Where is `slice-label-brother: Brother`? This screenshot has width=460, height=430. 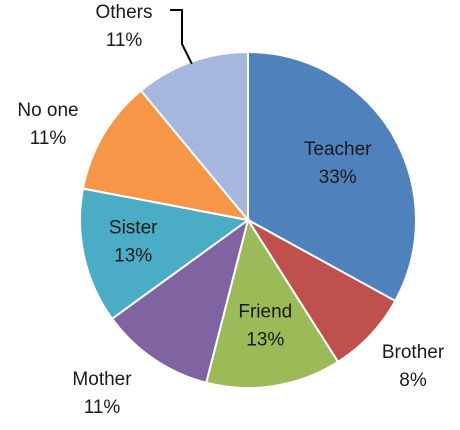
slice-label-brother: Brother is located at coordinates (413, 352).